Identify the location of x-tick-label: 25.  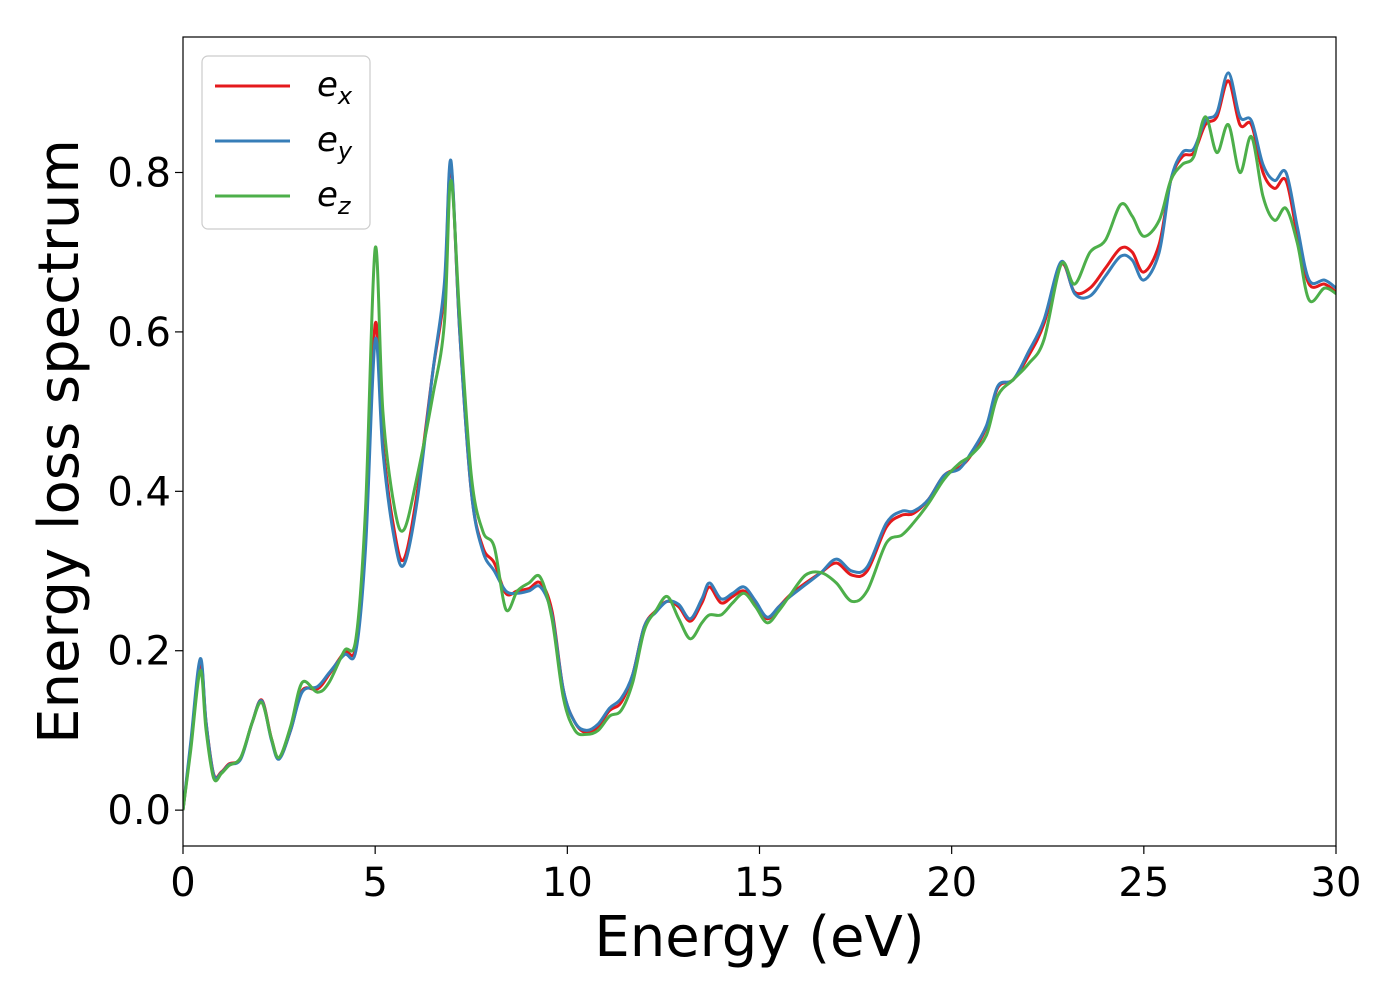
(1143, 883).